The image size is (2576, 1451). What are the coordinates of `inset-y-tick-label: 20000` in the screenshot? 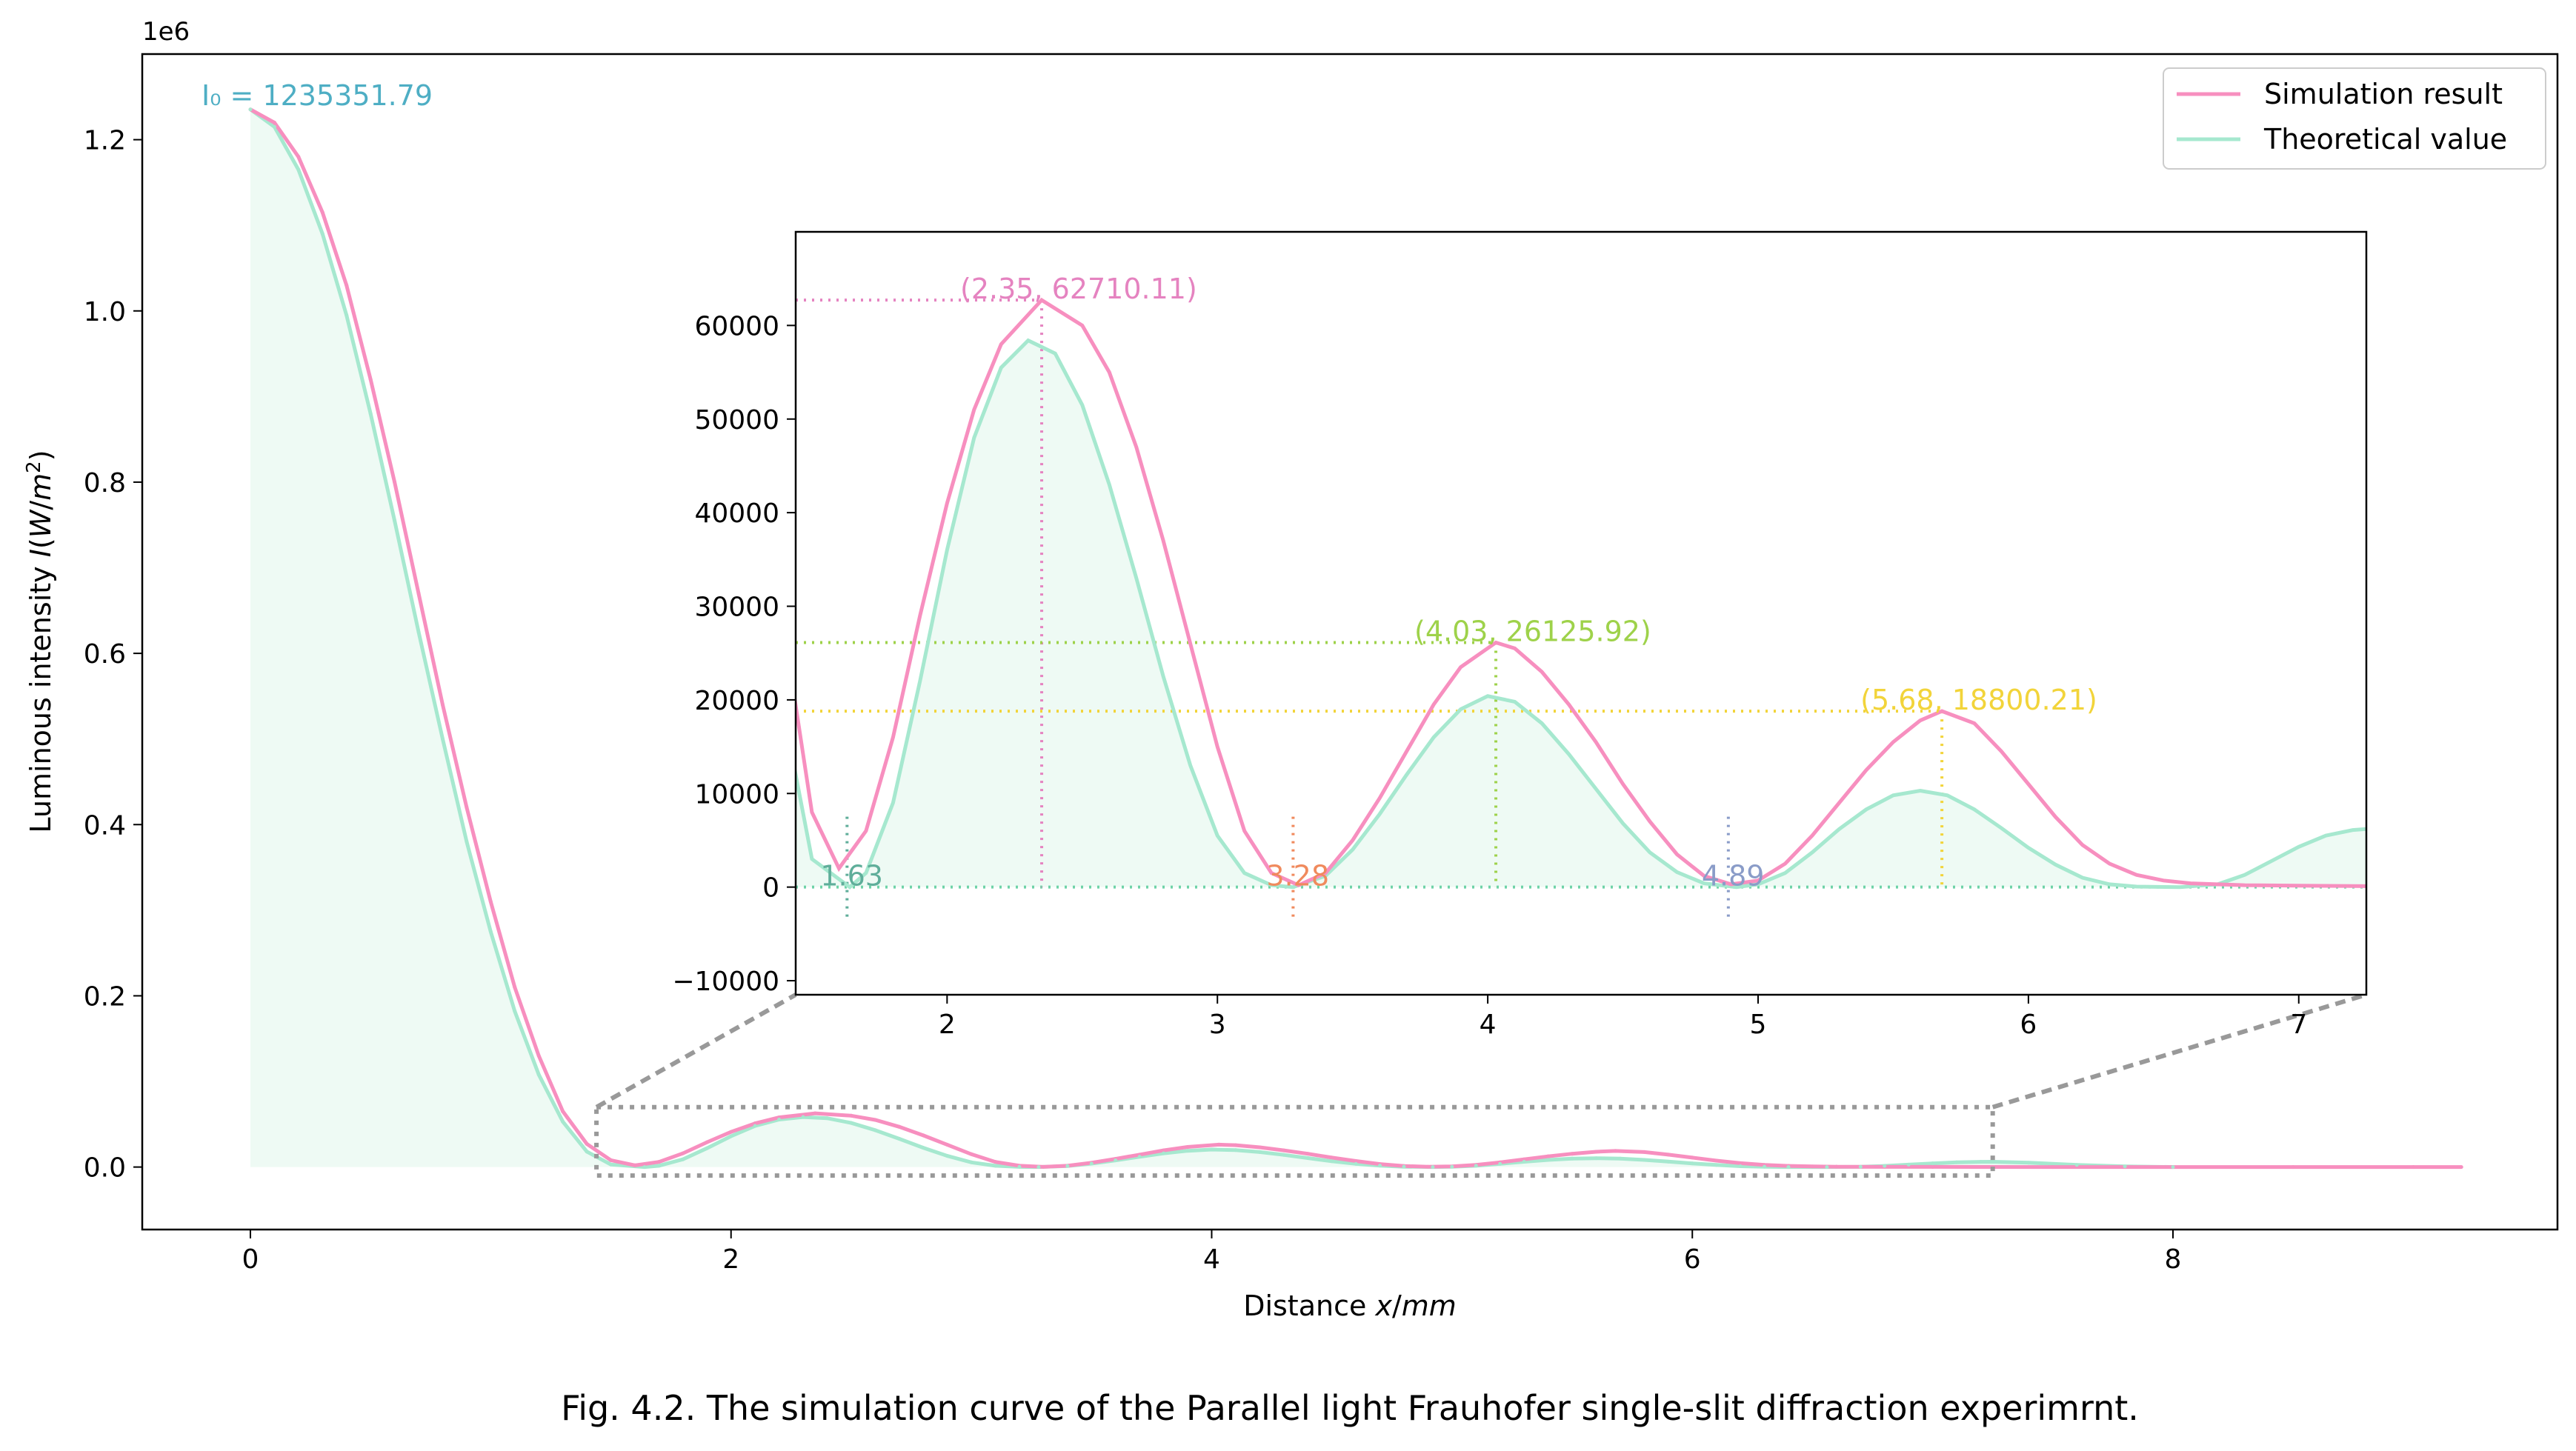 It's located at (736, 701).